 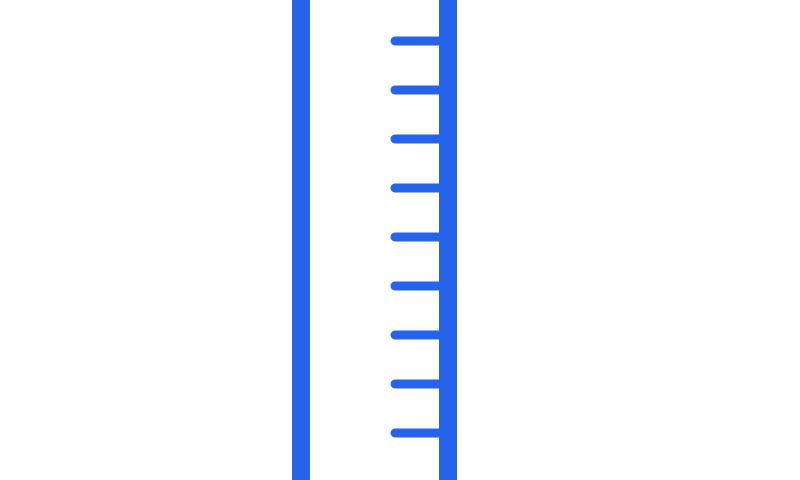 What do you see at coordinates (418, 237) in the screenshot?
I see `tick-marks` at bounding box center [418, 237].